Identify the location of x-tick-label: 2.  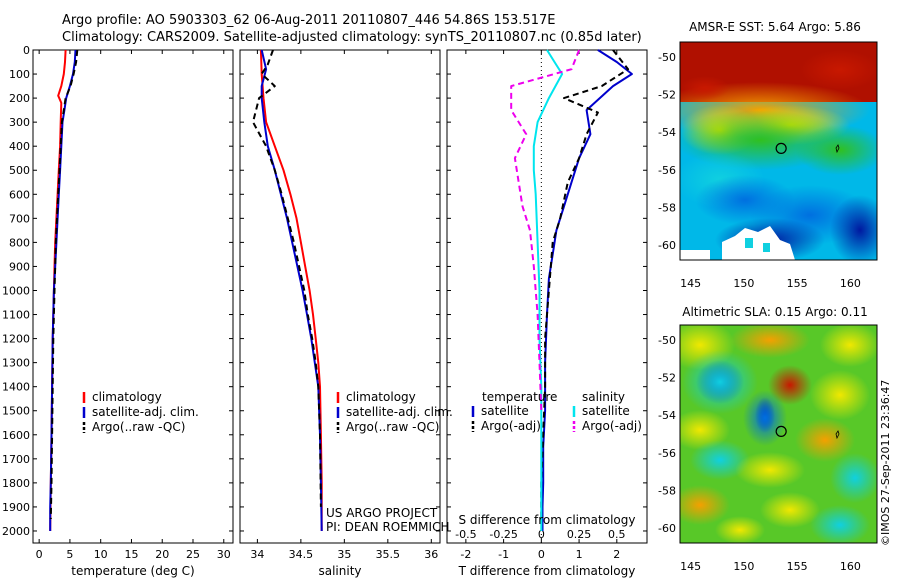
(616, 554).